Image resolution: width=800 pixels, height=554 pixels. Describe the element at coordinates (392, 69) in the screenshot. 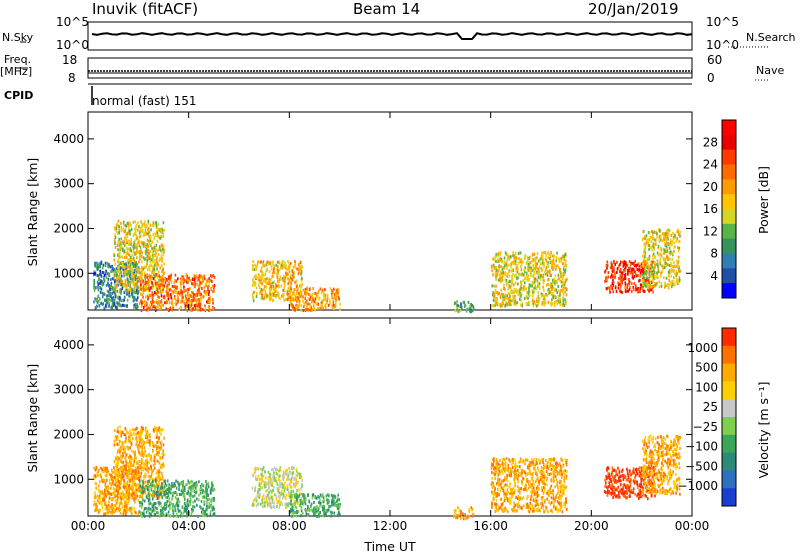

I see `freq-panel` at that location.